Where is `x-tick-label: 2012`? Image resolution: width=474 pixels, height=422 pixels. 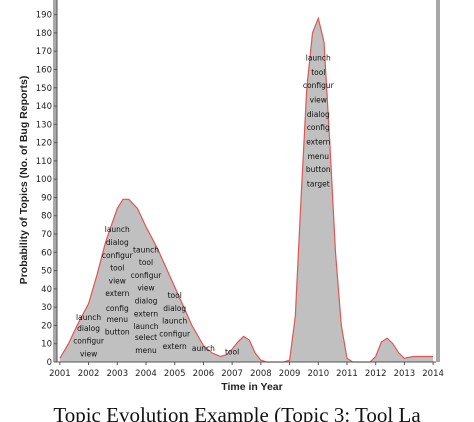 x-tick-label: 2012 is located at coordinates (376, 374).